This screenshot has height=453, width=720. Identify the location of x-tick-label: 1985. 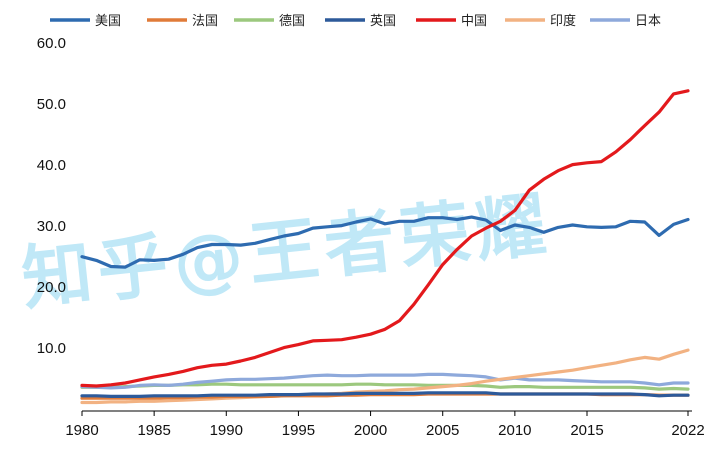
(153, 430).